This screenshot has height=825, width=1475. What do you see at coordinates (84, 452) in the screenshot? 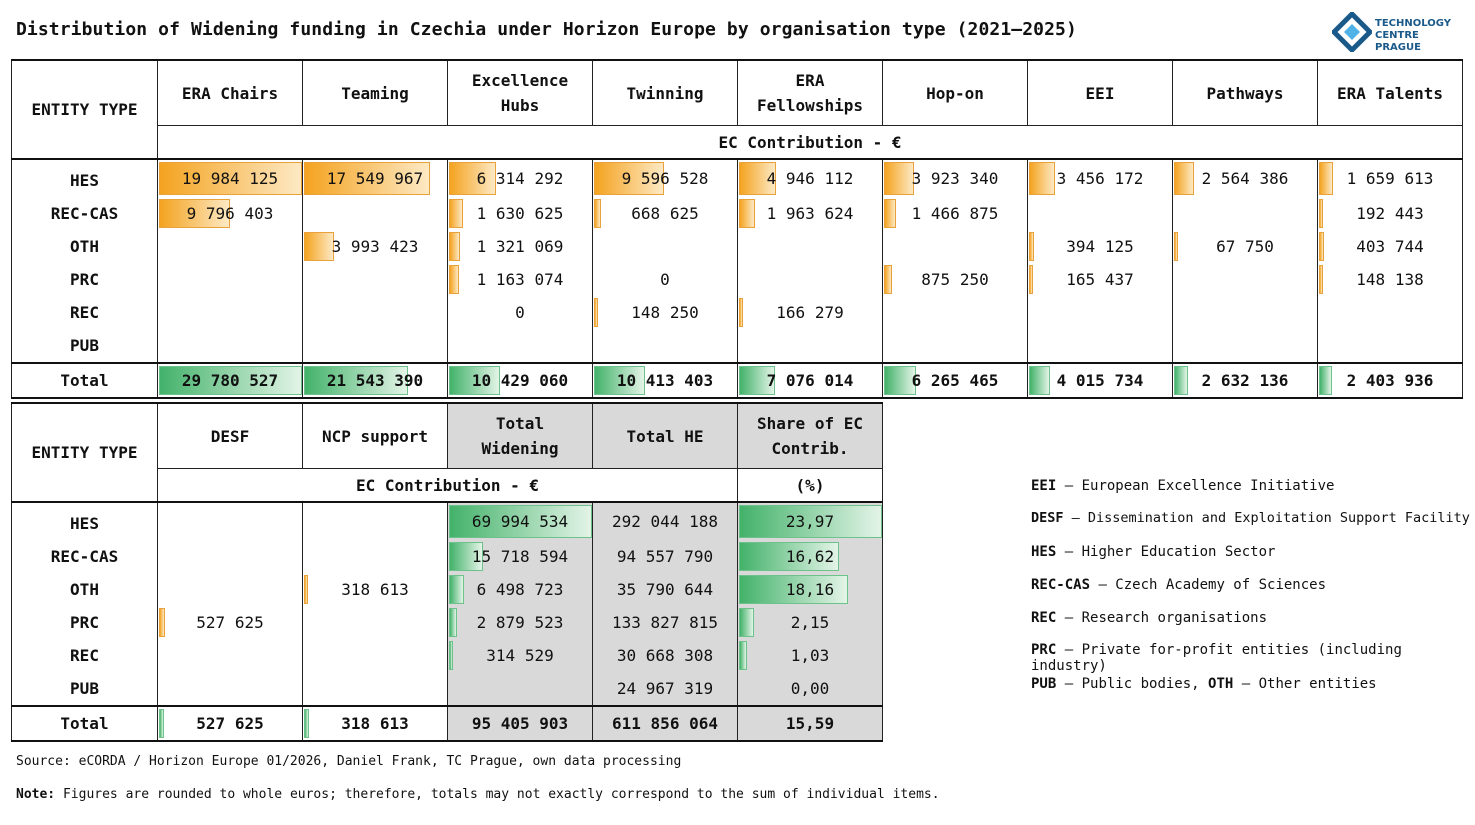
I see `entity-type-header: ENTITY TYPE` at bounding box center [84, 452].